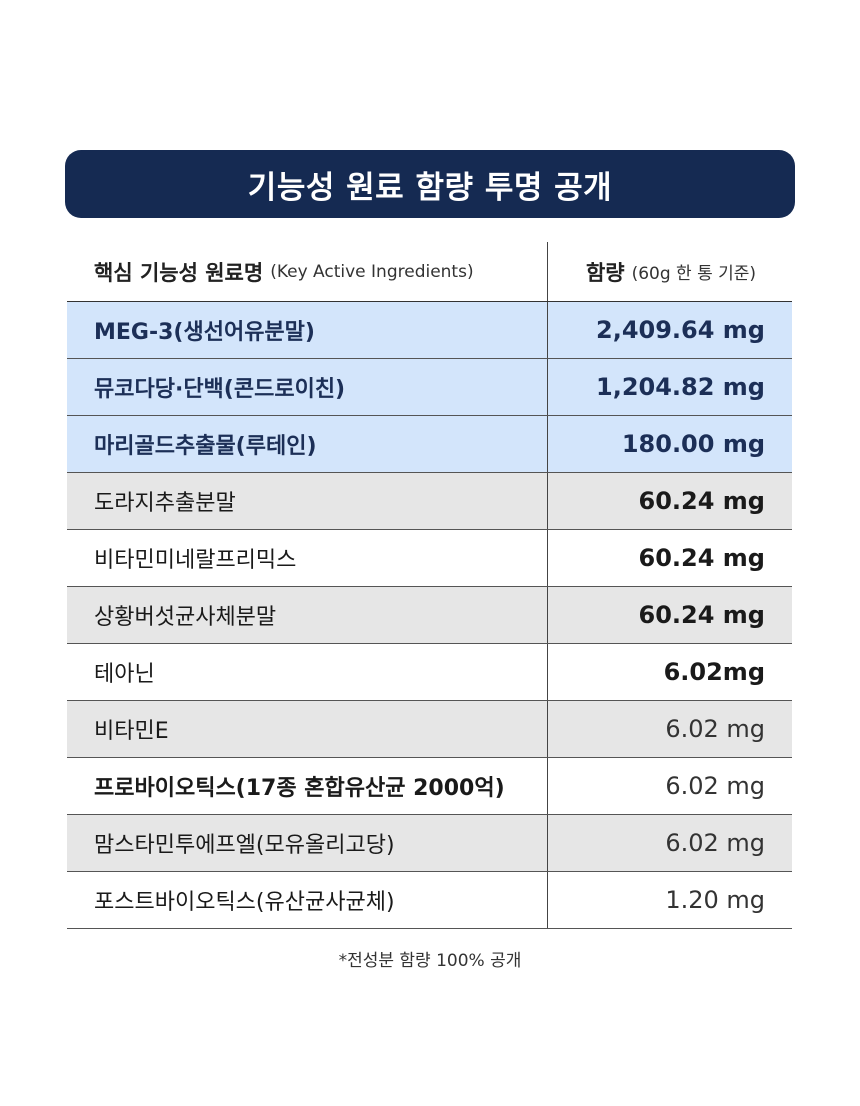 The image size is (860, 1106). I want to click on table-row: 맘스타민투에프엘(모유올리고당) 6.02 mg, so click(429, 843).